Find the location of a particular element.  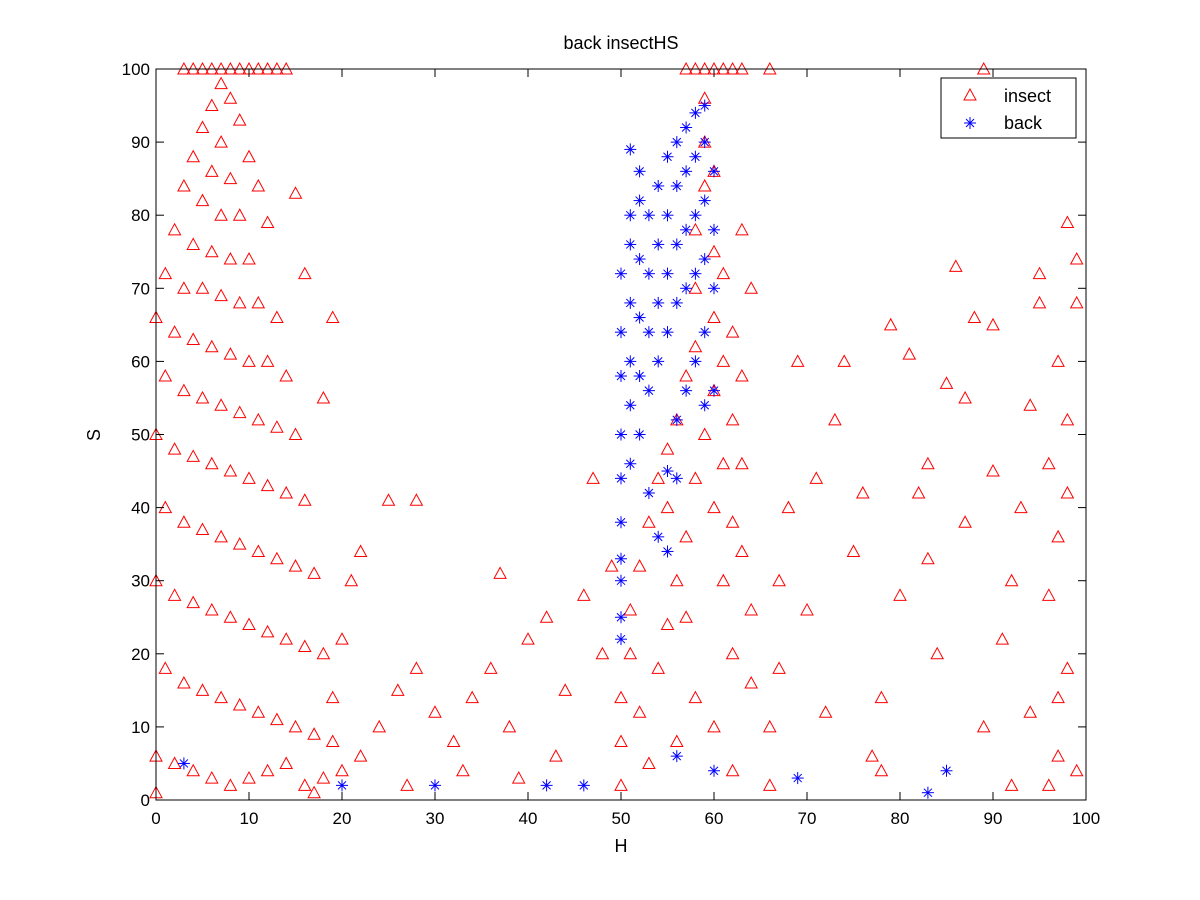

legend: insect back is located at coordinates (1008, 108).